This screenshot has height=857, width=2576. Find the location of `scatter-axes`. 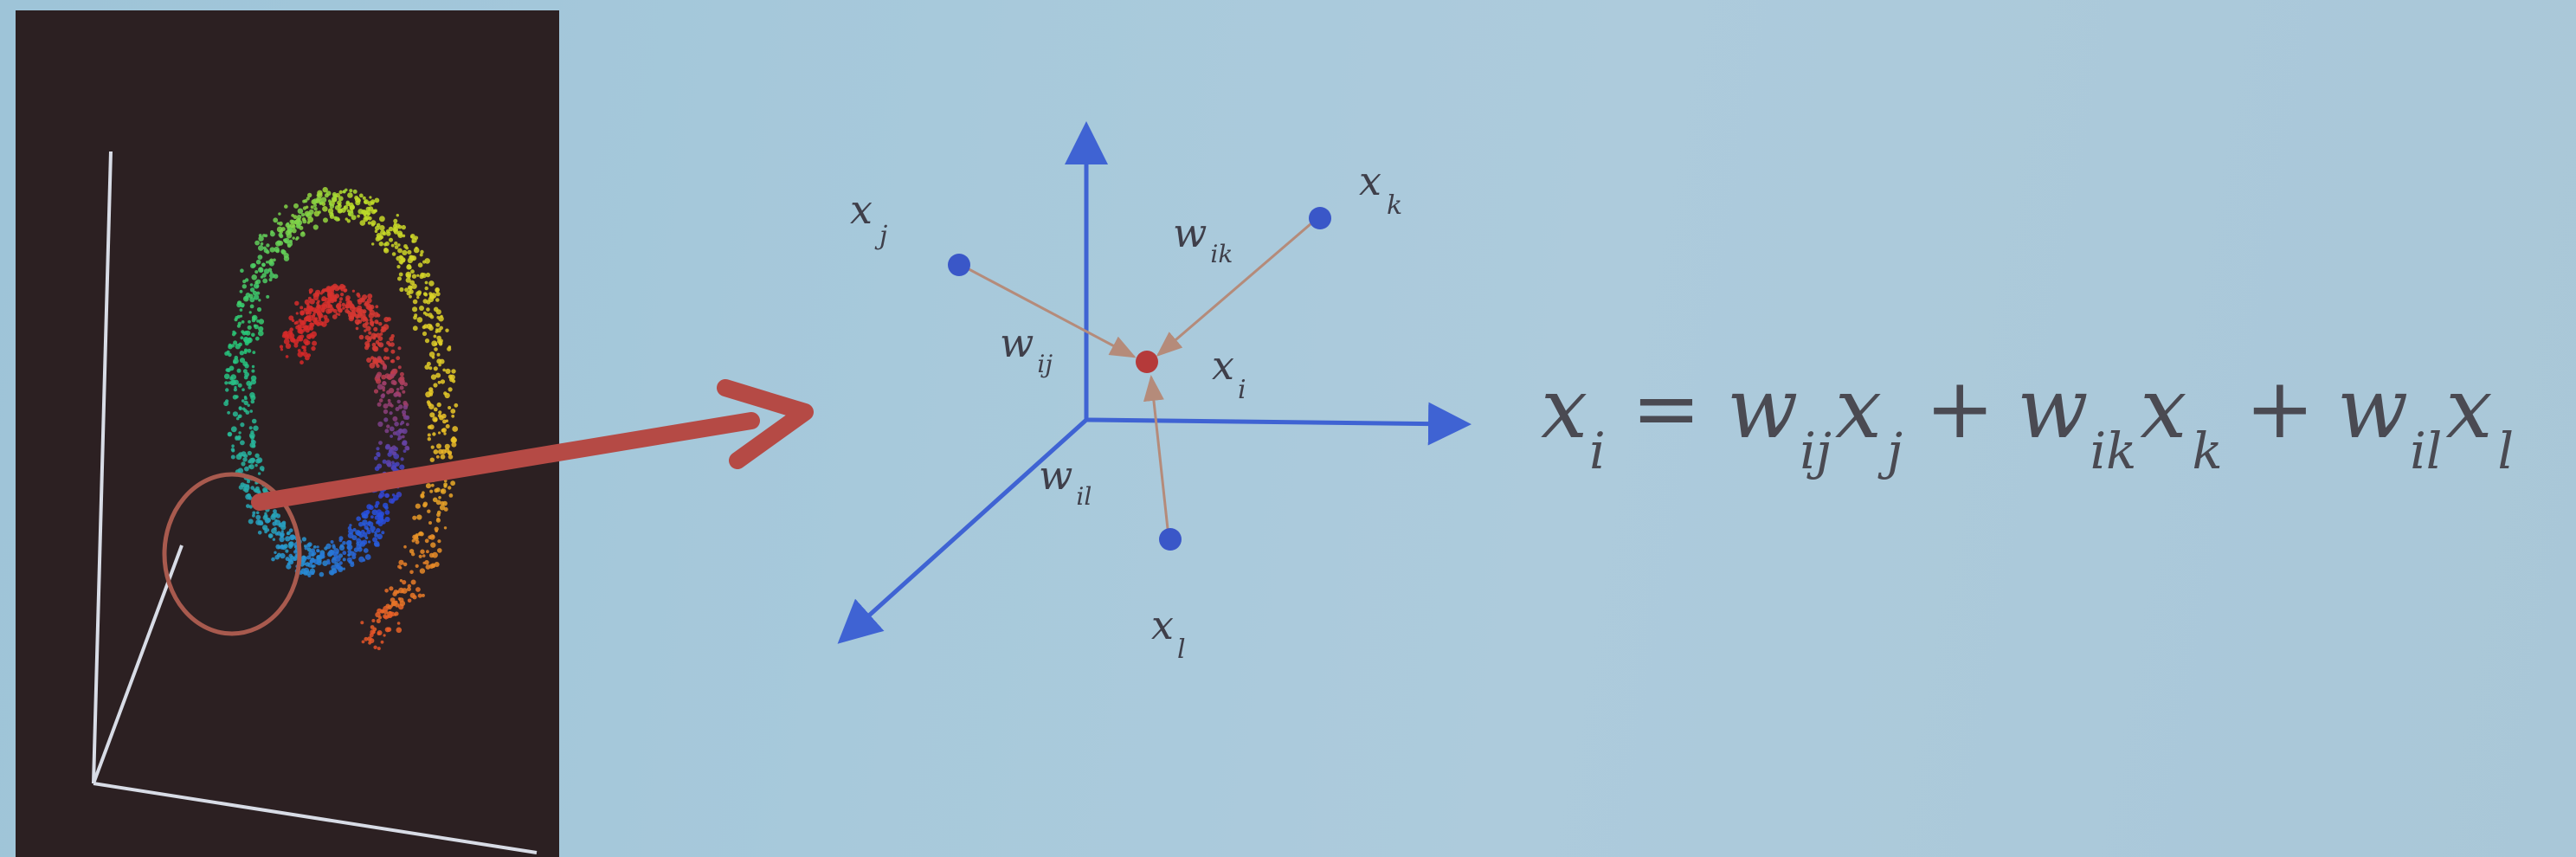

scatter-axes is located at coordinates (315, 503).